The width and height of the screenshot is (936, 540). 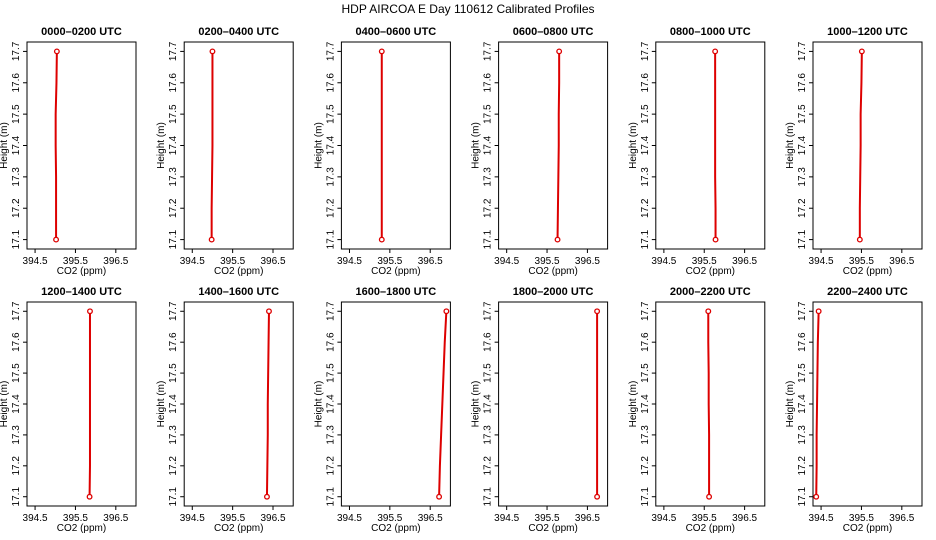 What do you see at coordinates (396, 292) in the screenshot?
I see `panel-title: 1600–1800 UTC` at bounding box center [396, 292].